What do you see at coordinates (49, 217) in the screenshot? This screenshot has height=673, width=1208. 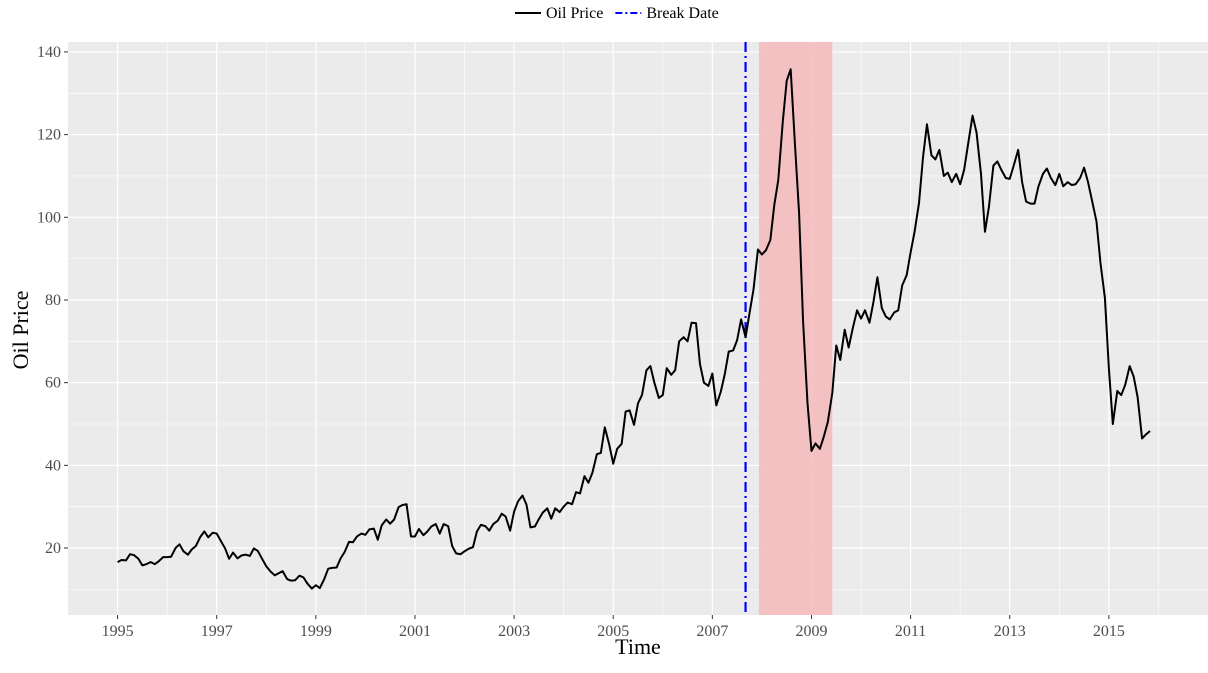 I see `y-tick-label: 100` at bounding box center [49, 217].